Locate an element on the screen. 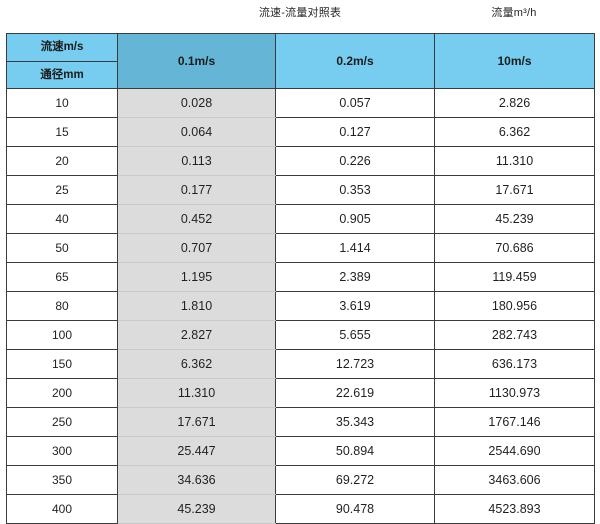  cell-flow-v10: 45.239 is located at coordinates (514, 219).